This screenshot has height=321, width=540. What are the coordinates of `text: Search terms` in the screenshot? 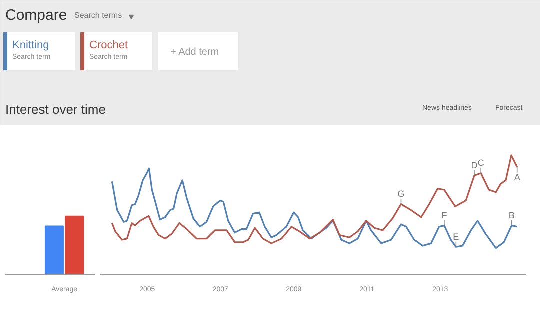 It's located at (98, 15).